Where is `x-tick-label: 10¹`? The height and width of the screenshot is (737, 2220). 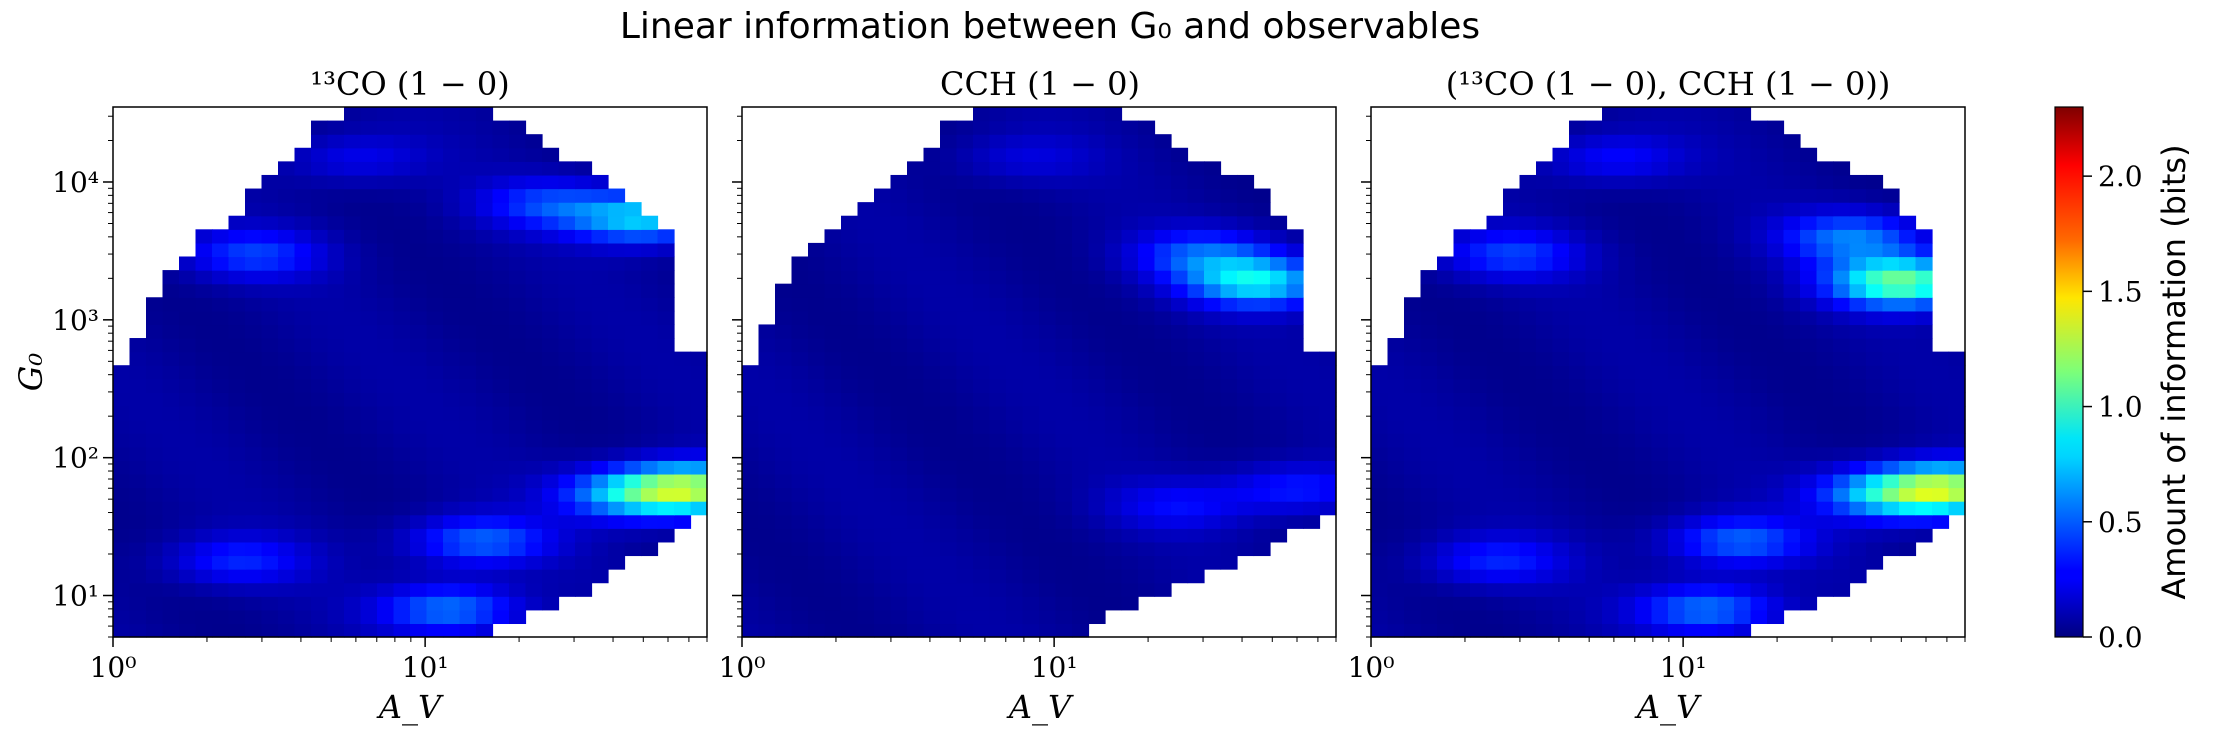 x-tick-label: 10¹ is located at coordinates (1683, 667).